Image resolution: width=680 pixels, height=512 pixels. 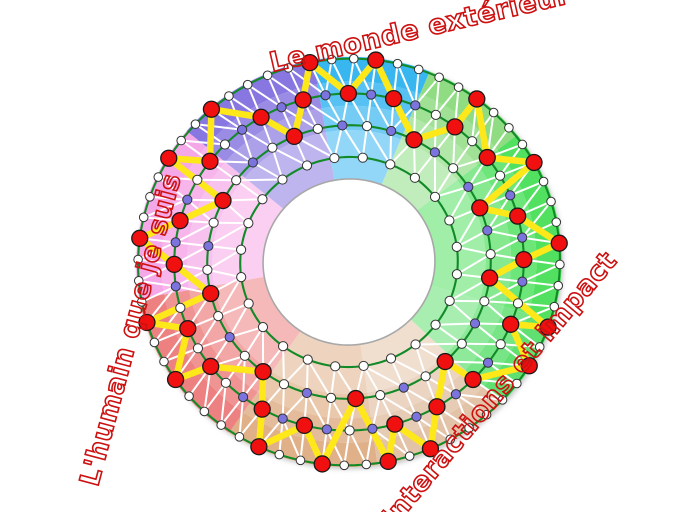 I want to click on highlight-edge, so click(x=210, y=135).